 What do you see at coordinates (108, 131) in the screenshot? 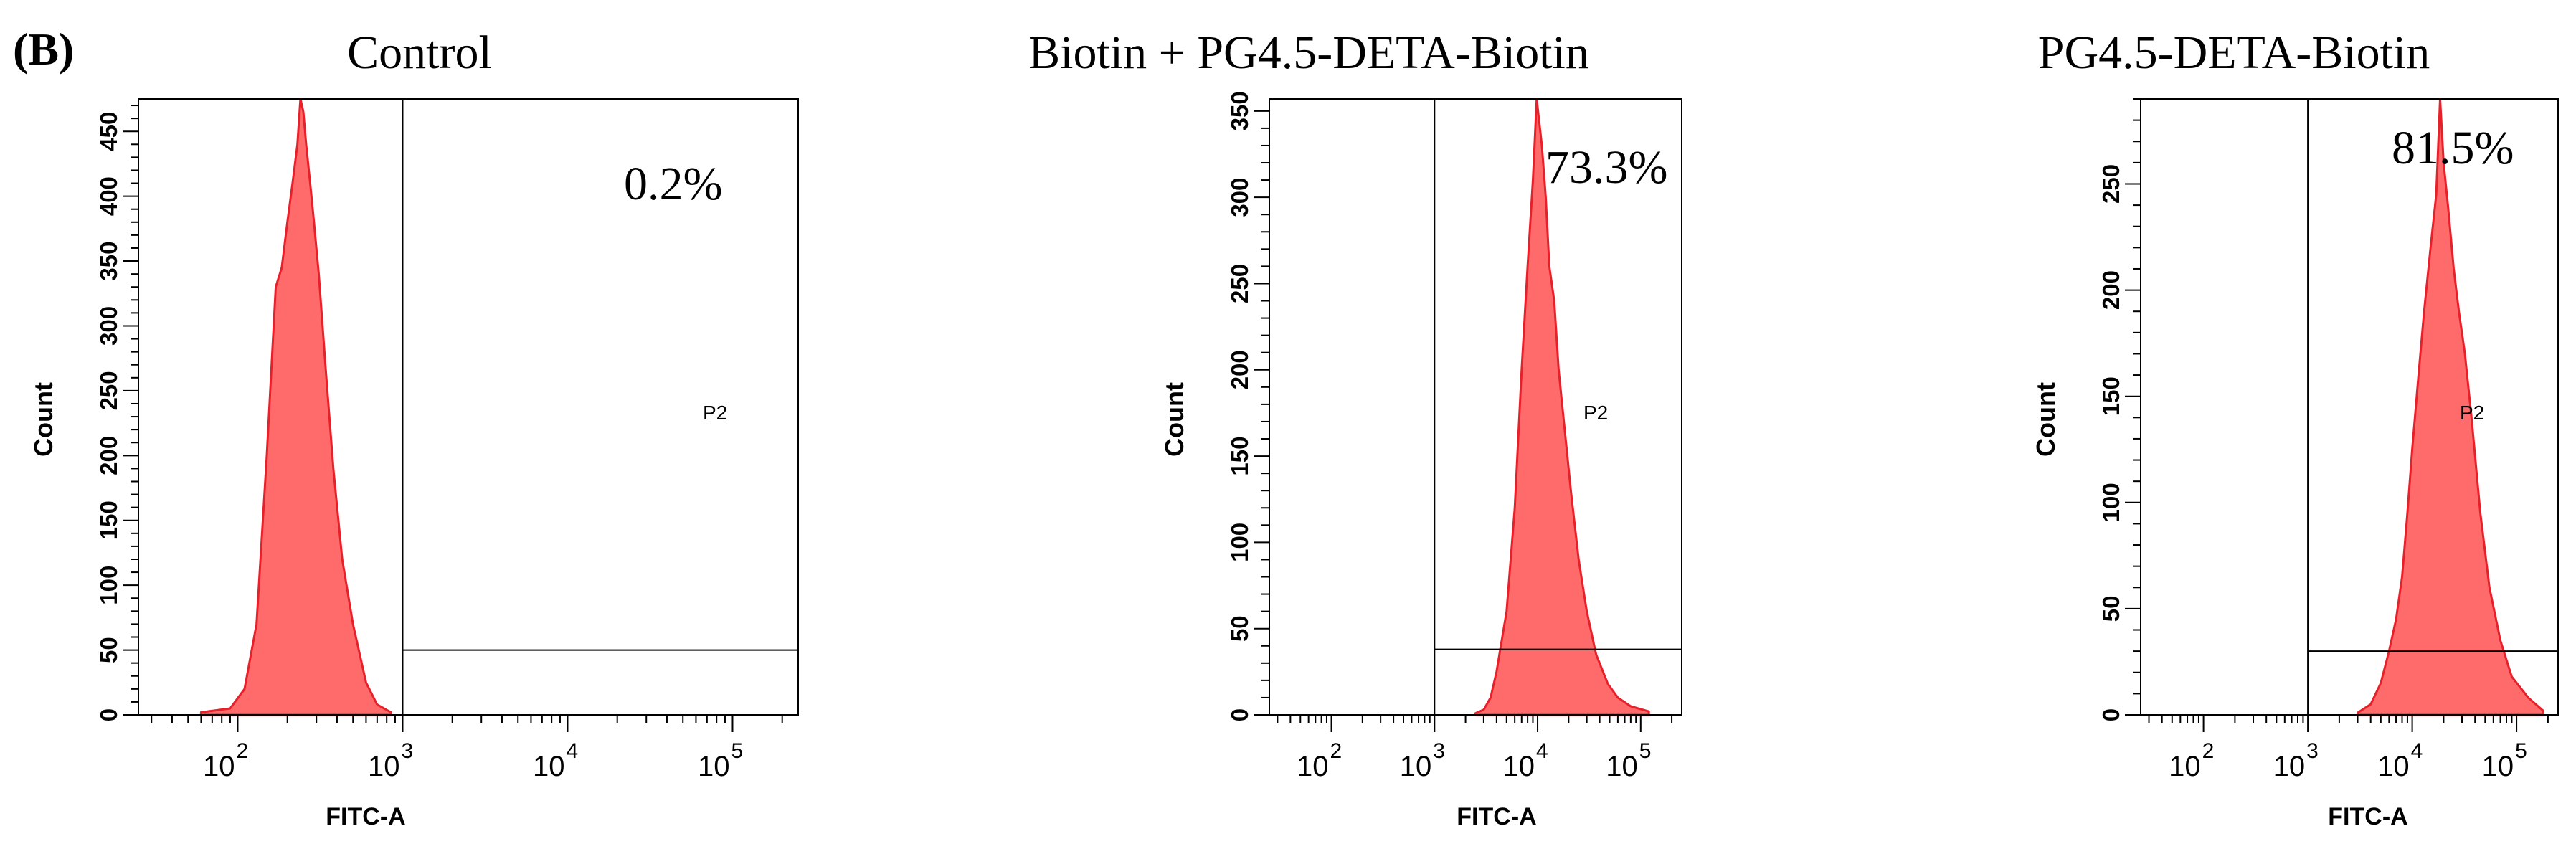
I see `y-tick-label: 450` at bounding box center [108, 131].